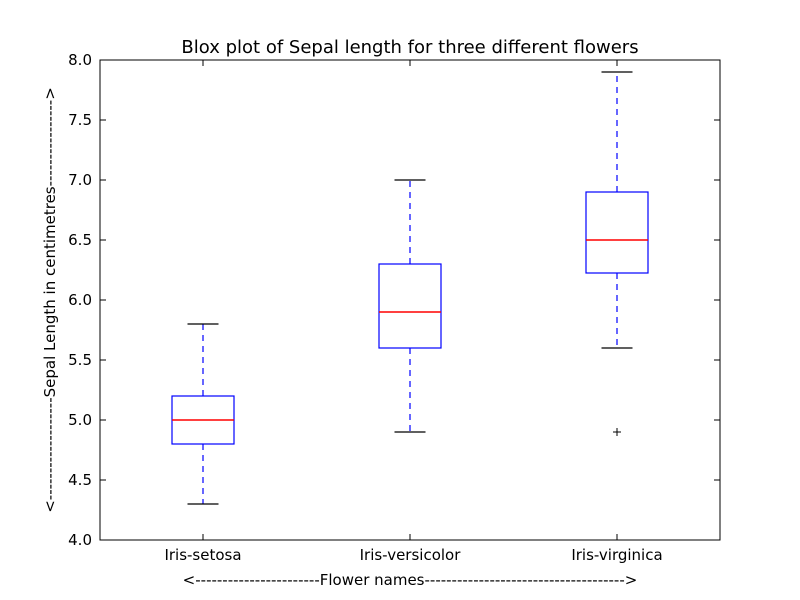 The width and height of the screenshot is (800, 600). I want to click on y-tick-label: 8.0, so click(80, 60).